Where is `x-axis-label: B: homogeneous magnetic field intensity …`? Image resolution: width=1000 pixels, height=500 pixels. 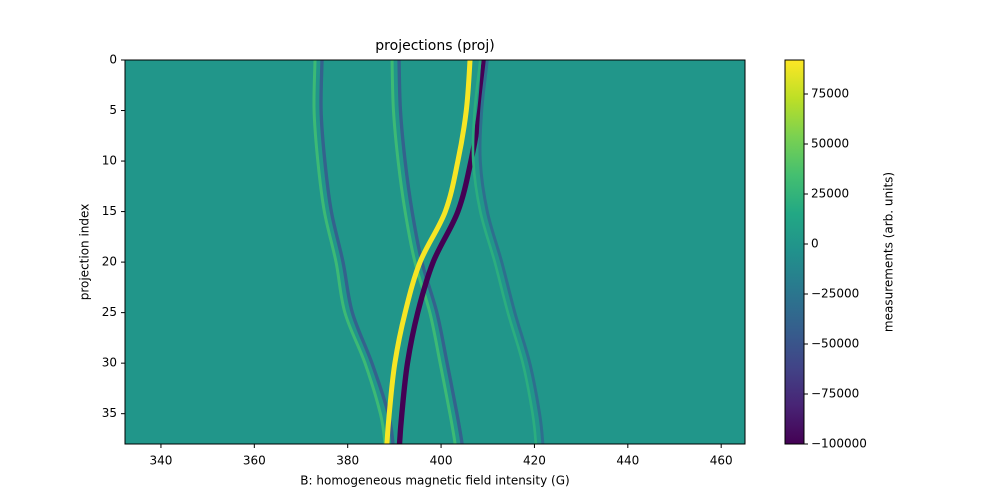 x-axis-label: B: homogeneous magnetic field intensity … is located at coordinates (434, 481).